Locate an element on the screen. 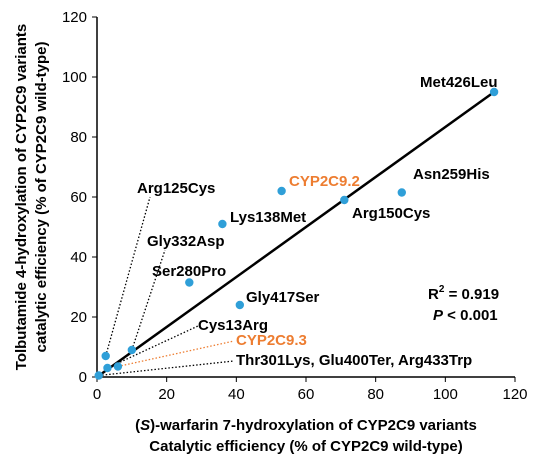 This screenshot has height=465, width=550. point-label: CYP2C9.2 is located at coordinates (324, 181).